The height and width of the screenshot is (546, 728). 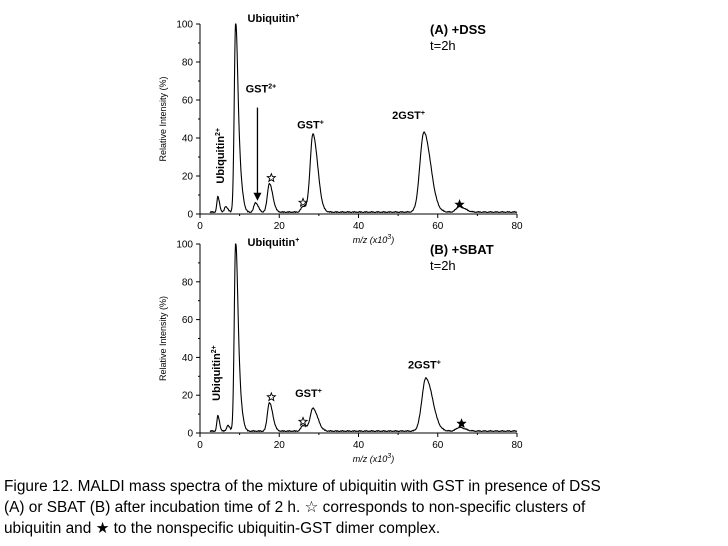 What do you see at coordinates (458, 29) in the screenshot?
I see `panel-label: (A) +DSS` at bounding box center [458, 29].